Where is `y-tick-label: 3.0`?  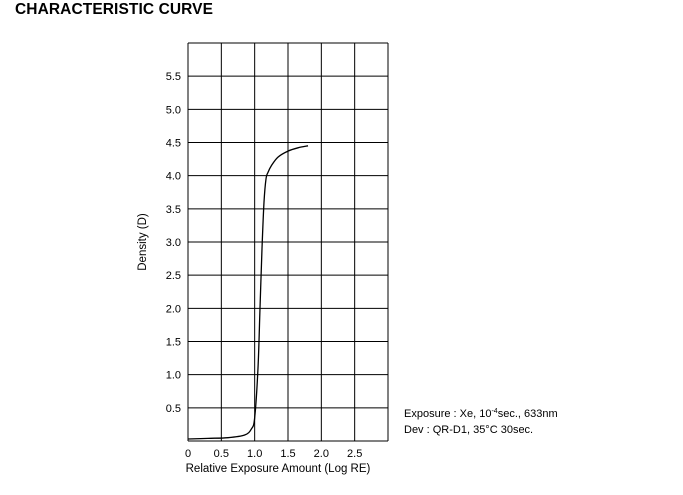 y-tick-label: 3.0 is located at coordinates (173, 243).